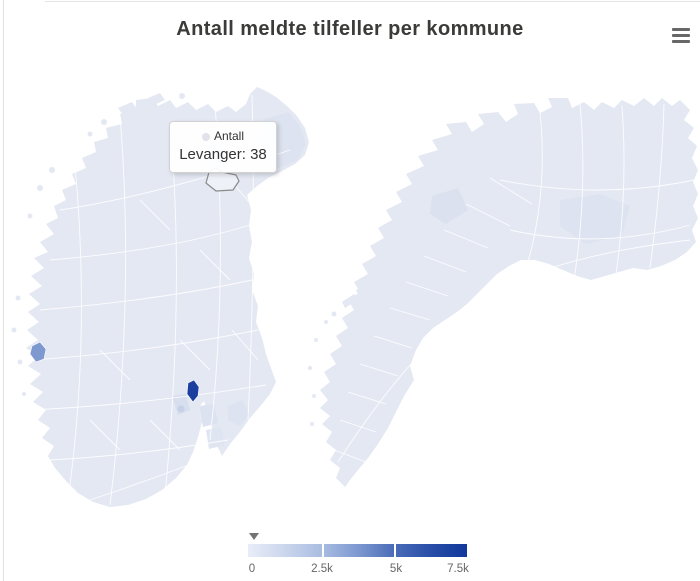 The height and width of the screenshot is (581, 700). What do you see at coordinates (322, 569) in the screenshot?
I see `legend-label-2500: 2.5k` at bounding box center [322, 569].